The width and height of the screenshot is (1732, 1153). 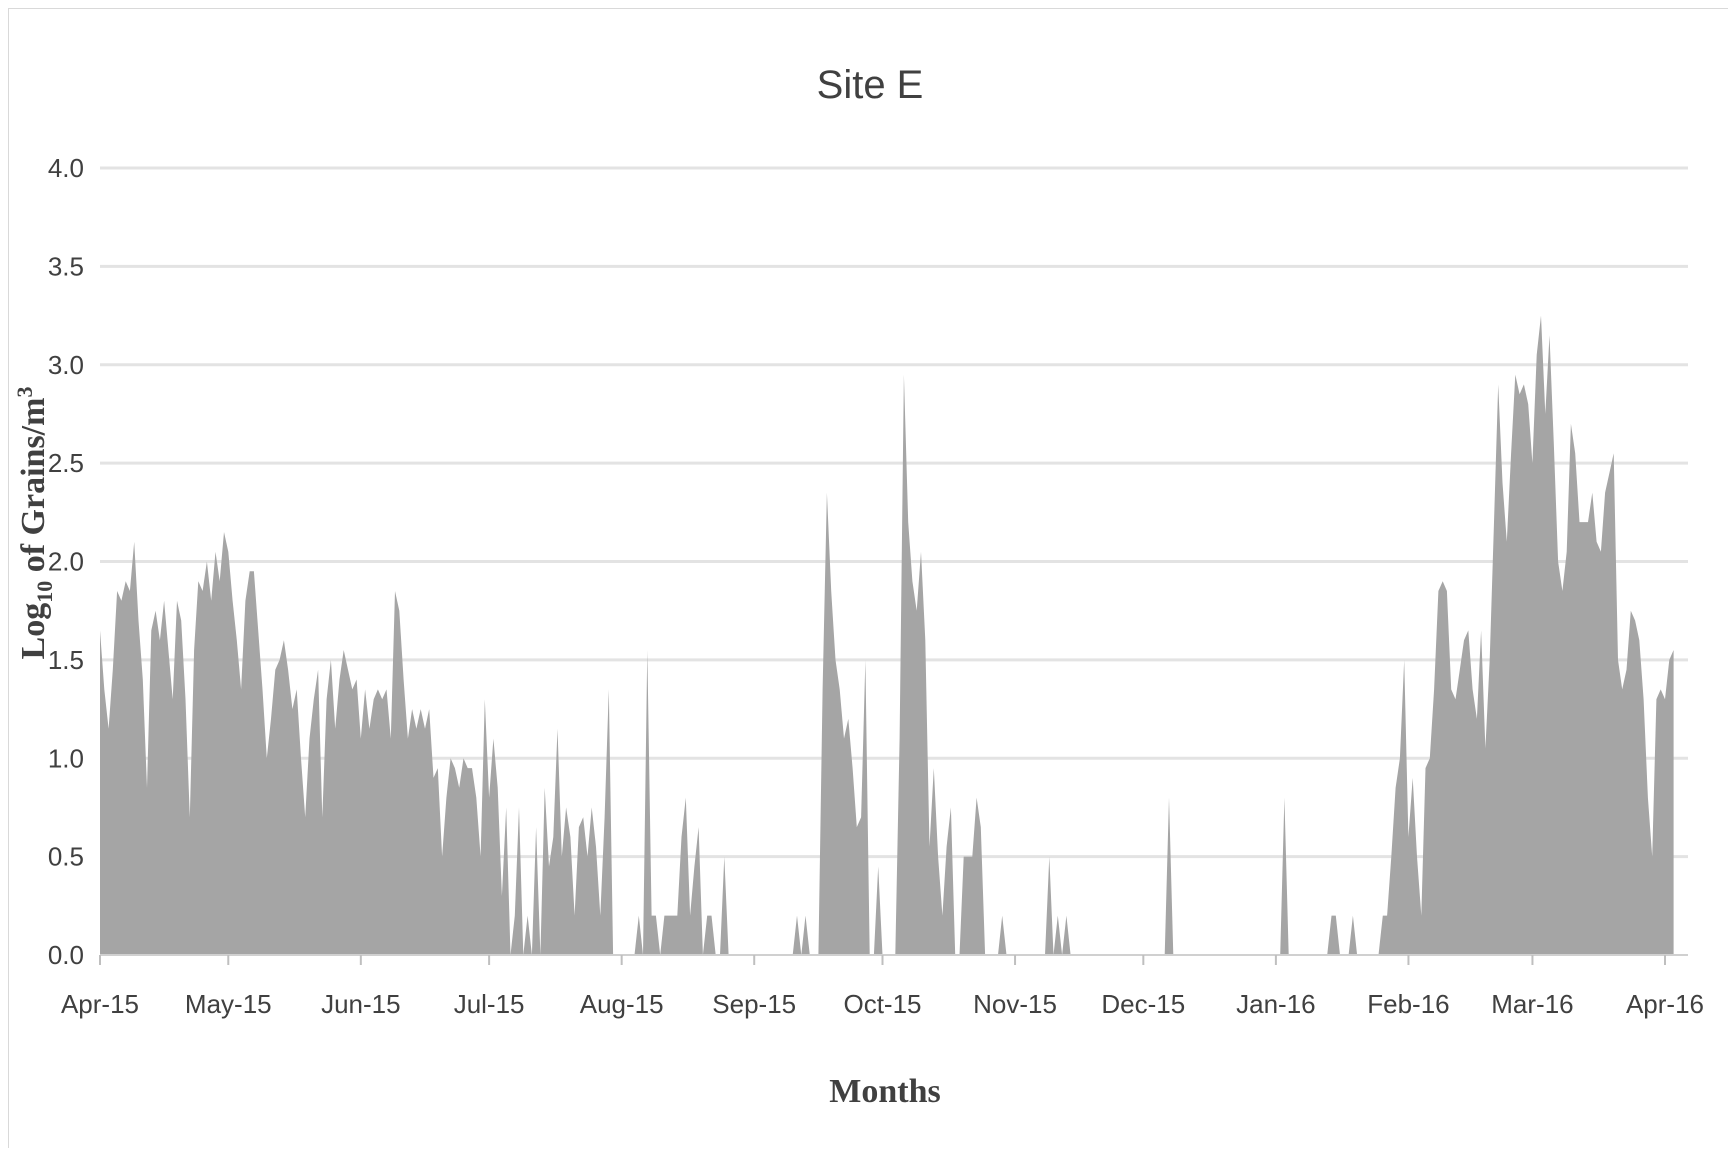 I want to click on x-axis-label: Months, so click(x=884, y=1091).